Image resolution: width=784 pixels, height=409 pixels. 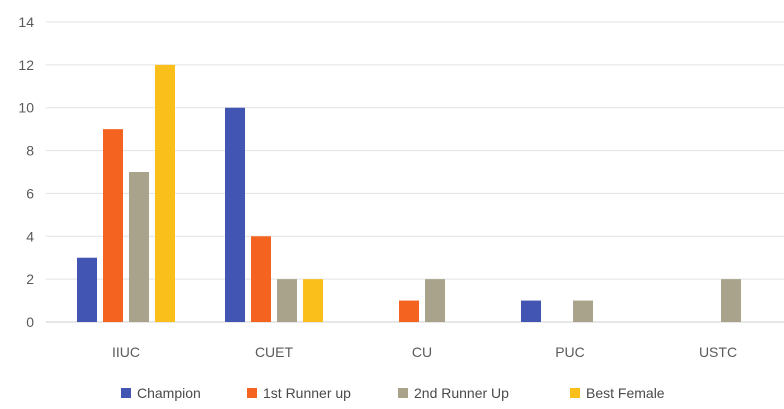 I want to click on bar-champion-cuet, so click(x=235, y=214).